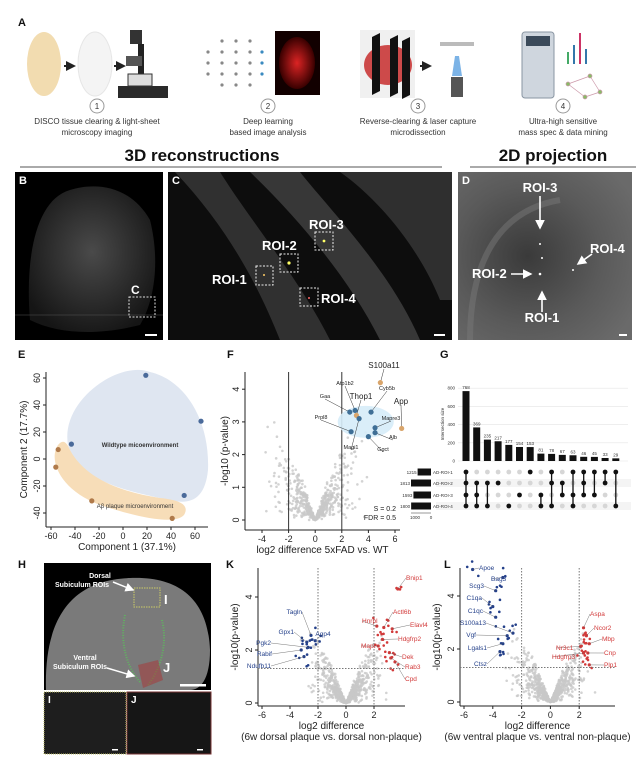 The width and height of the screenshot is (641, 765). Describe the element at coordinates (538, 726) in the screenshot. I see `x-axis-label: log2 difference` at that location.